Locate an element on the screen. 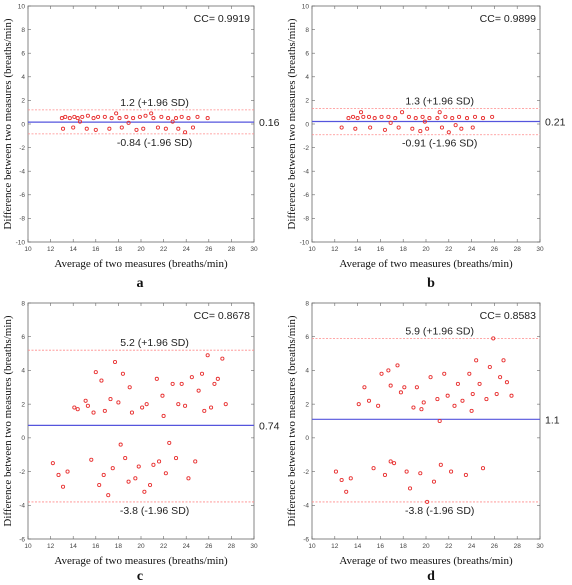  x-tick-label: 22 is located at coordinates (164, 546).